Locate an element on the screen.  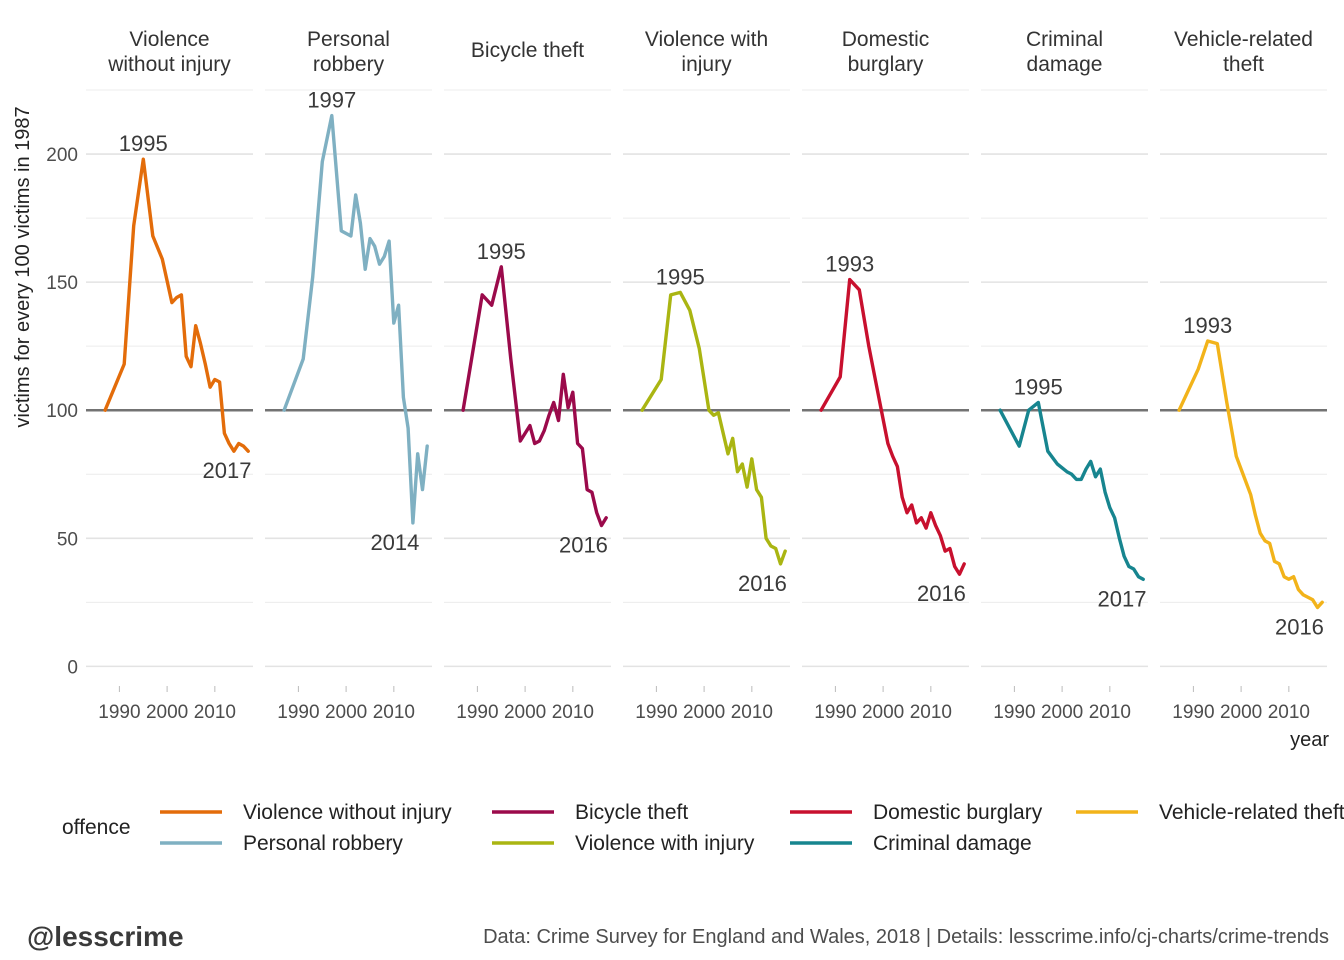
x-axis-title: year is located at coordinates (1309, 740).